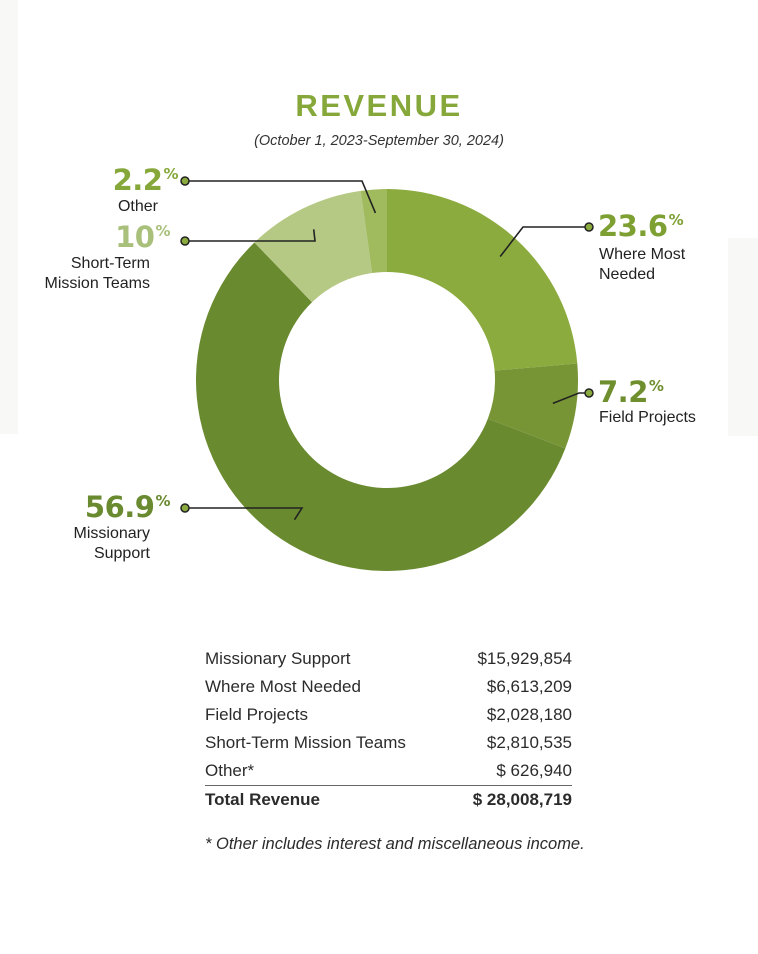  What do you see at coordinates (388, 799) in the screenshot?
I see `table-total-row: Total Revenue $ 28,008,719` at bounding box center [388, 799].